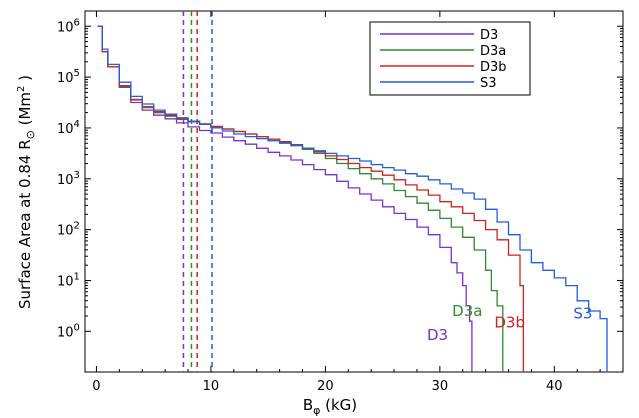  What do you see at coordinates (68, 128) in the screenshot?
I see `y-tick-label: 10⁴` at bounding box center [68, 128].